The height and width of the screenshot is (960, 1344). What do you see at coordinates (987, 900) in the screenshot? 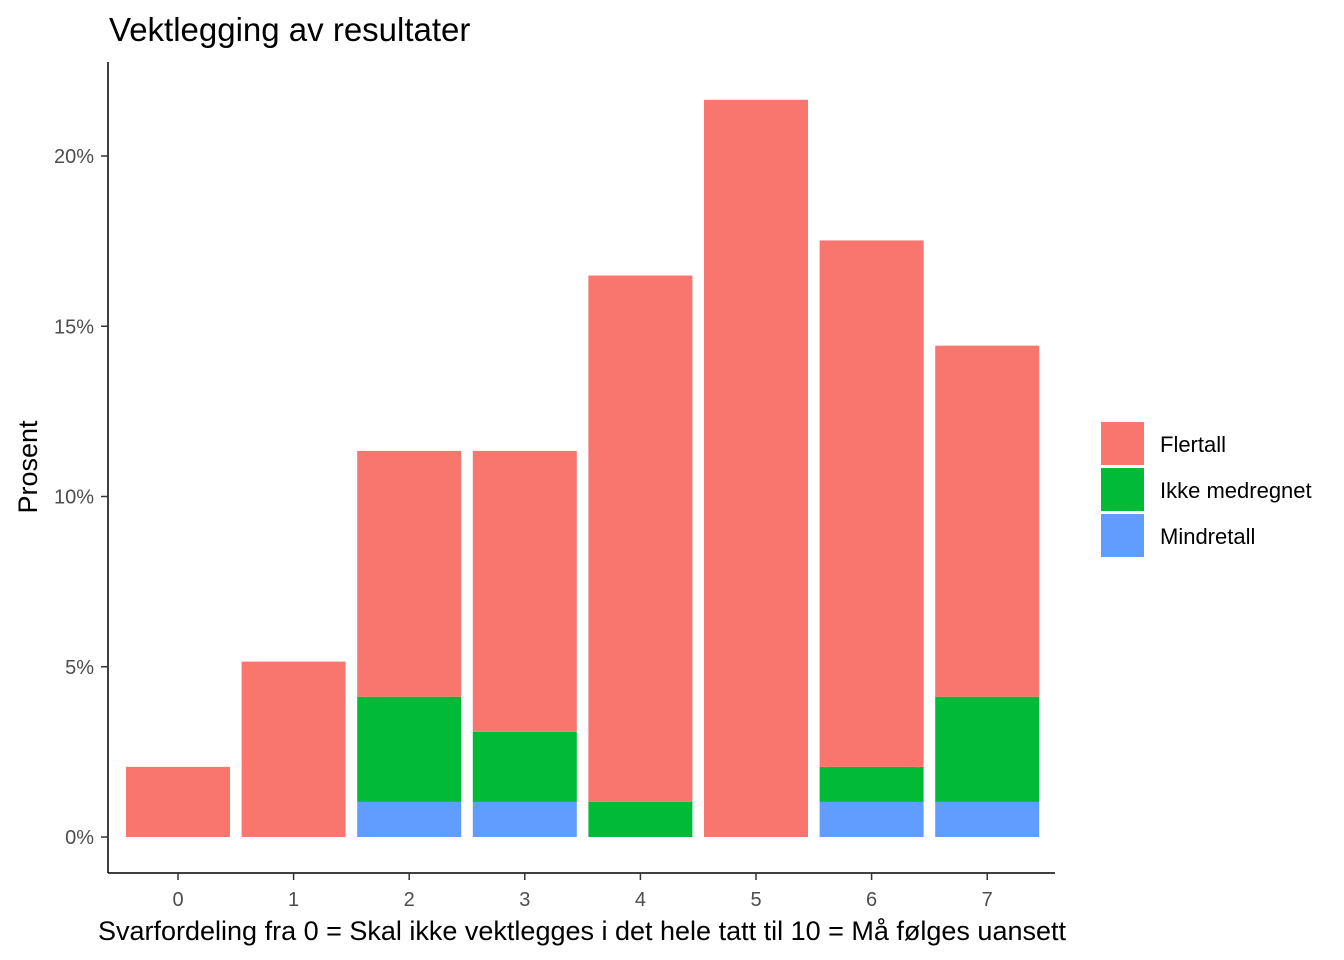
I see `x-tick-label: 7` at bounding box center [987, 900].